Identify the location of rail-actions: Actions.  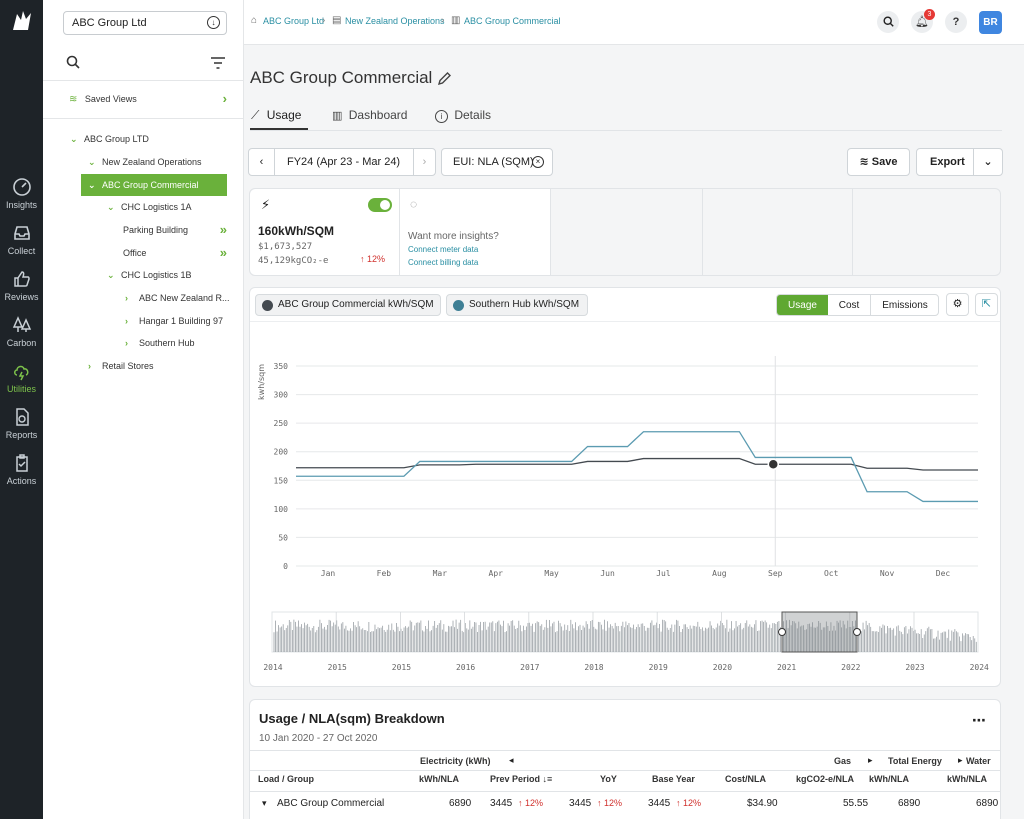
(21, 469).